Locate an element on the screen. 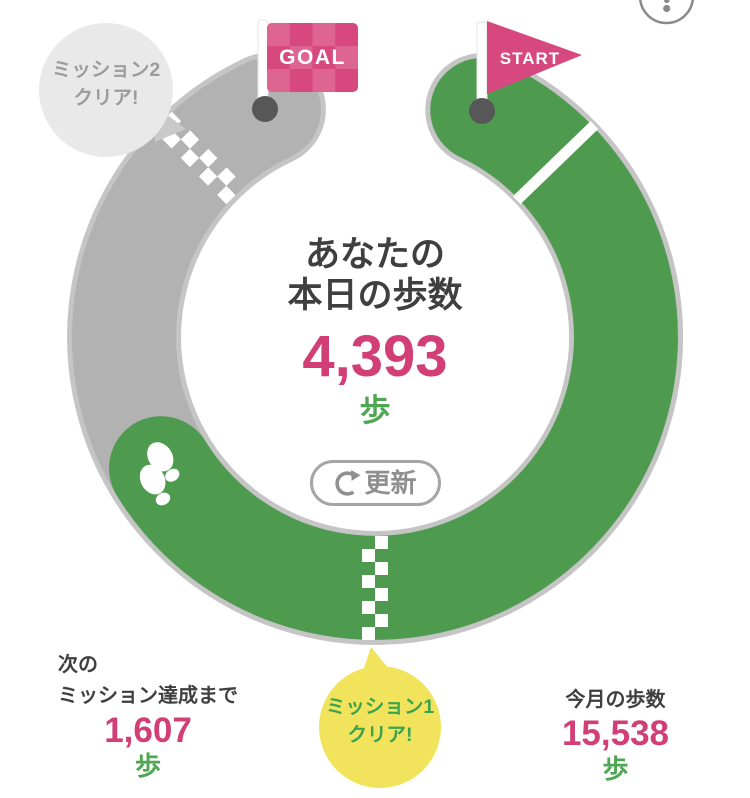 The height and width of the screenshot is (798, 750). start-flag-anchor-dot is located at coordinates (482, 111).